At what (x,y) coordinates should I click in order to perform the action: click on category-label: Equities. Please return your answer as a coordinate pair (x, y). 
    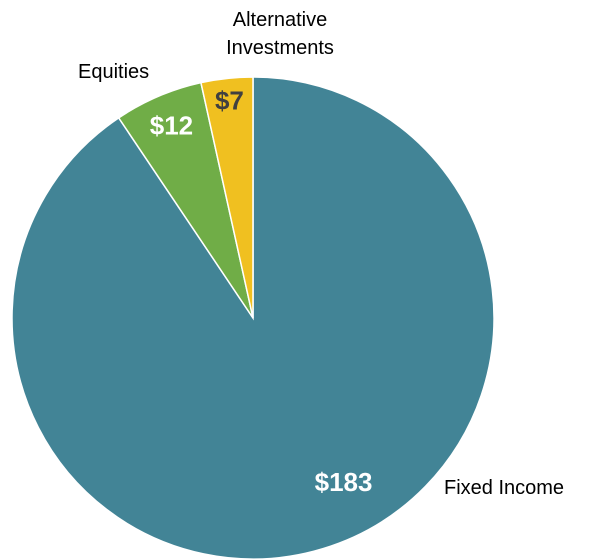
    Looking at the image, I should click on (114, 72).